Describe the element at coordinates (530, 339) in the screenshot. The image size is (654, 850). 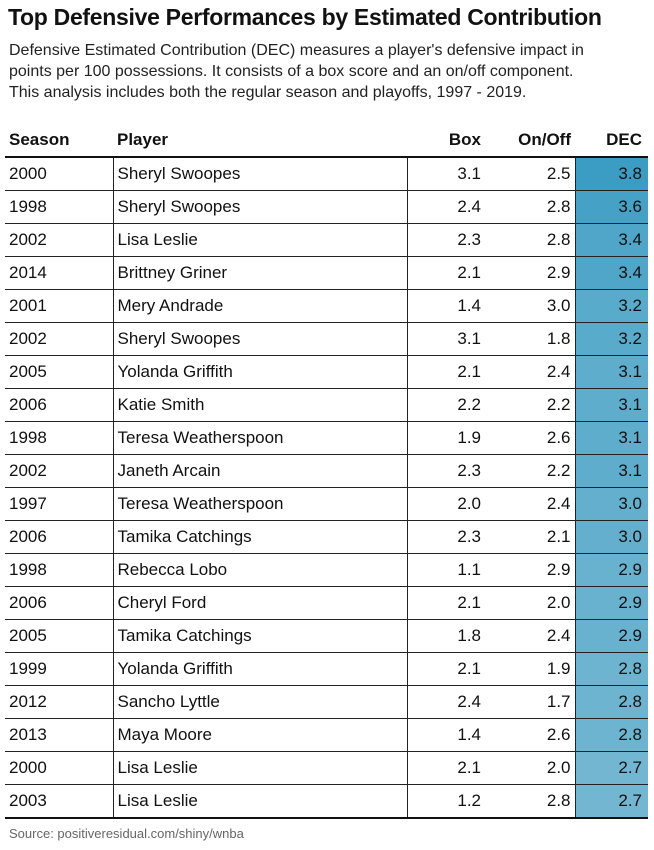
I see `cell-onoff: 1.8` at that location.